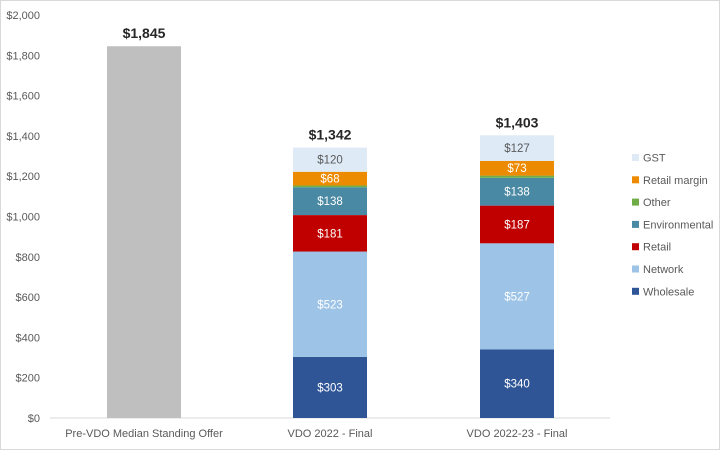 This screenshot has height=450, width=720. Describe the element at coordinates (34, 419) in the screenshot. I see `y-tick-label: $0` at that location.